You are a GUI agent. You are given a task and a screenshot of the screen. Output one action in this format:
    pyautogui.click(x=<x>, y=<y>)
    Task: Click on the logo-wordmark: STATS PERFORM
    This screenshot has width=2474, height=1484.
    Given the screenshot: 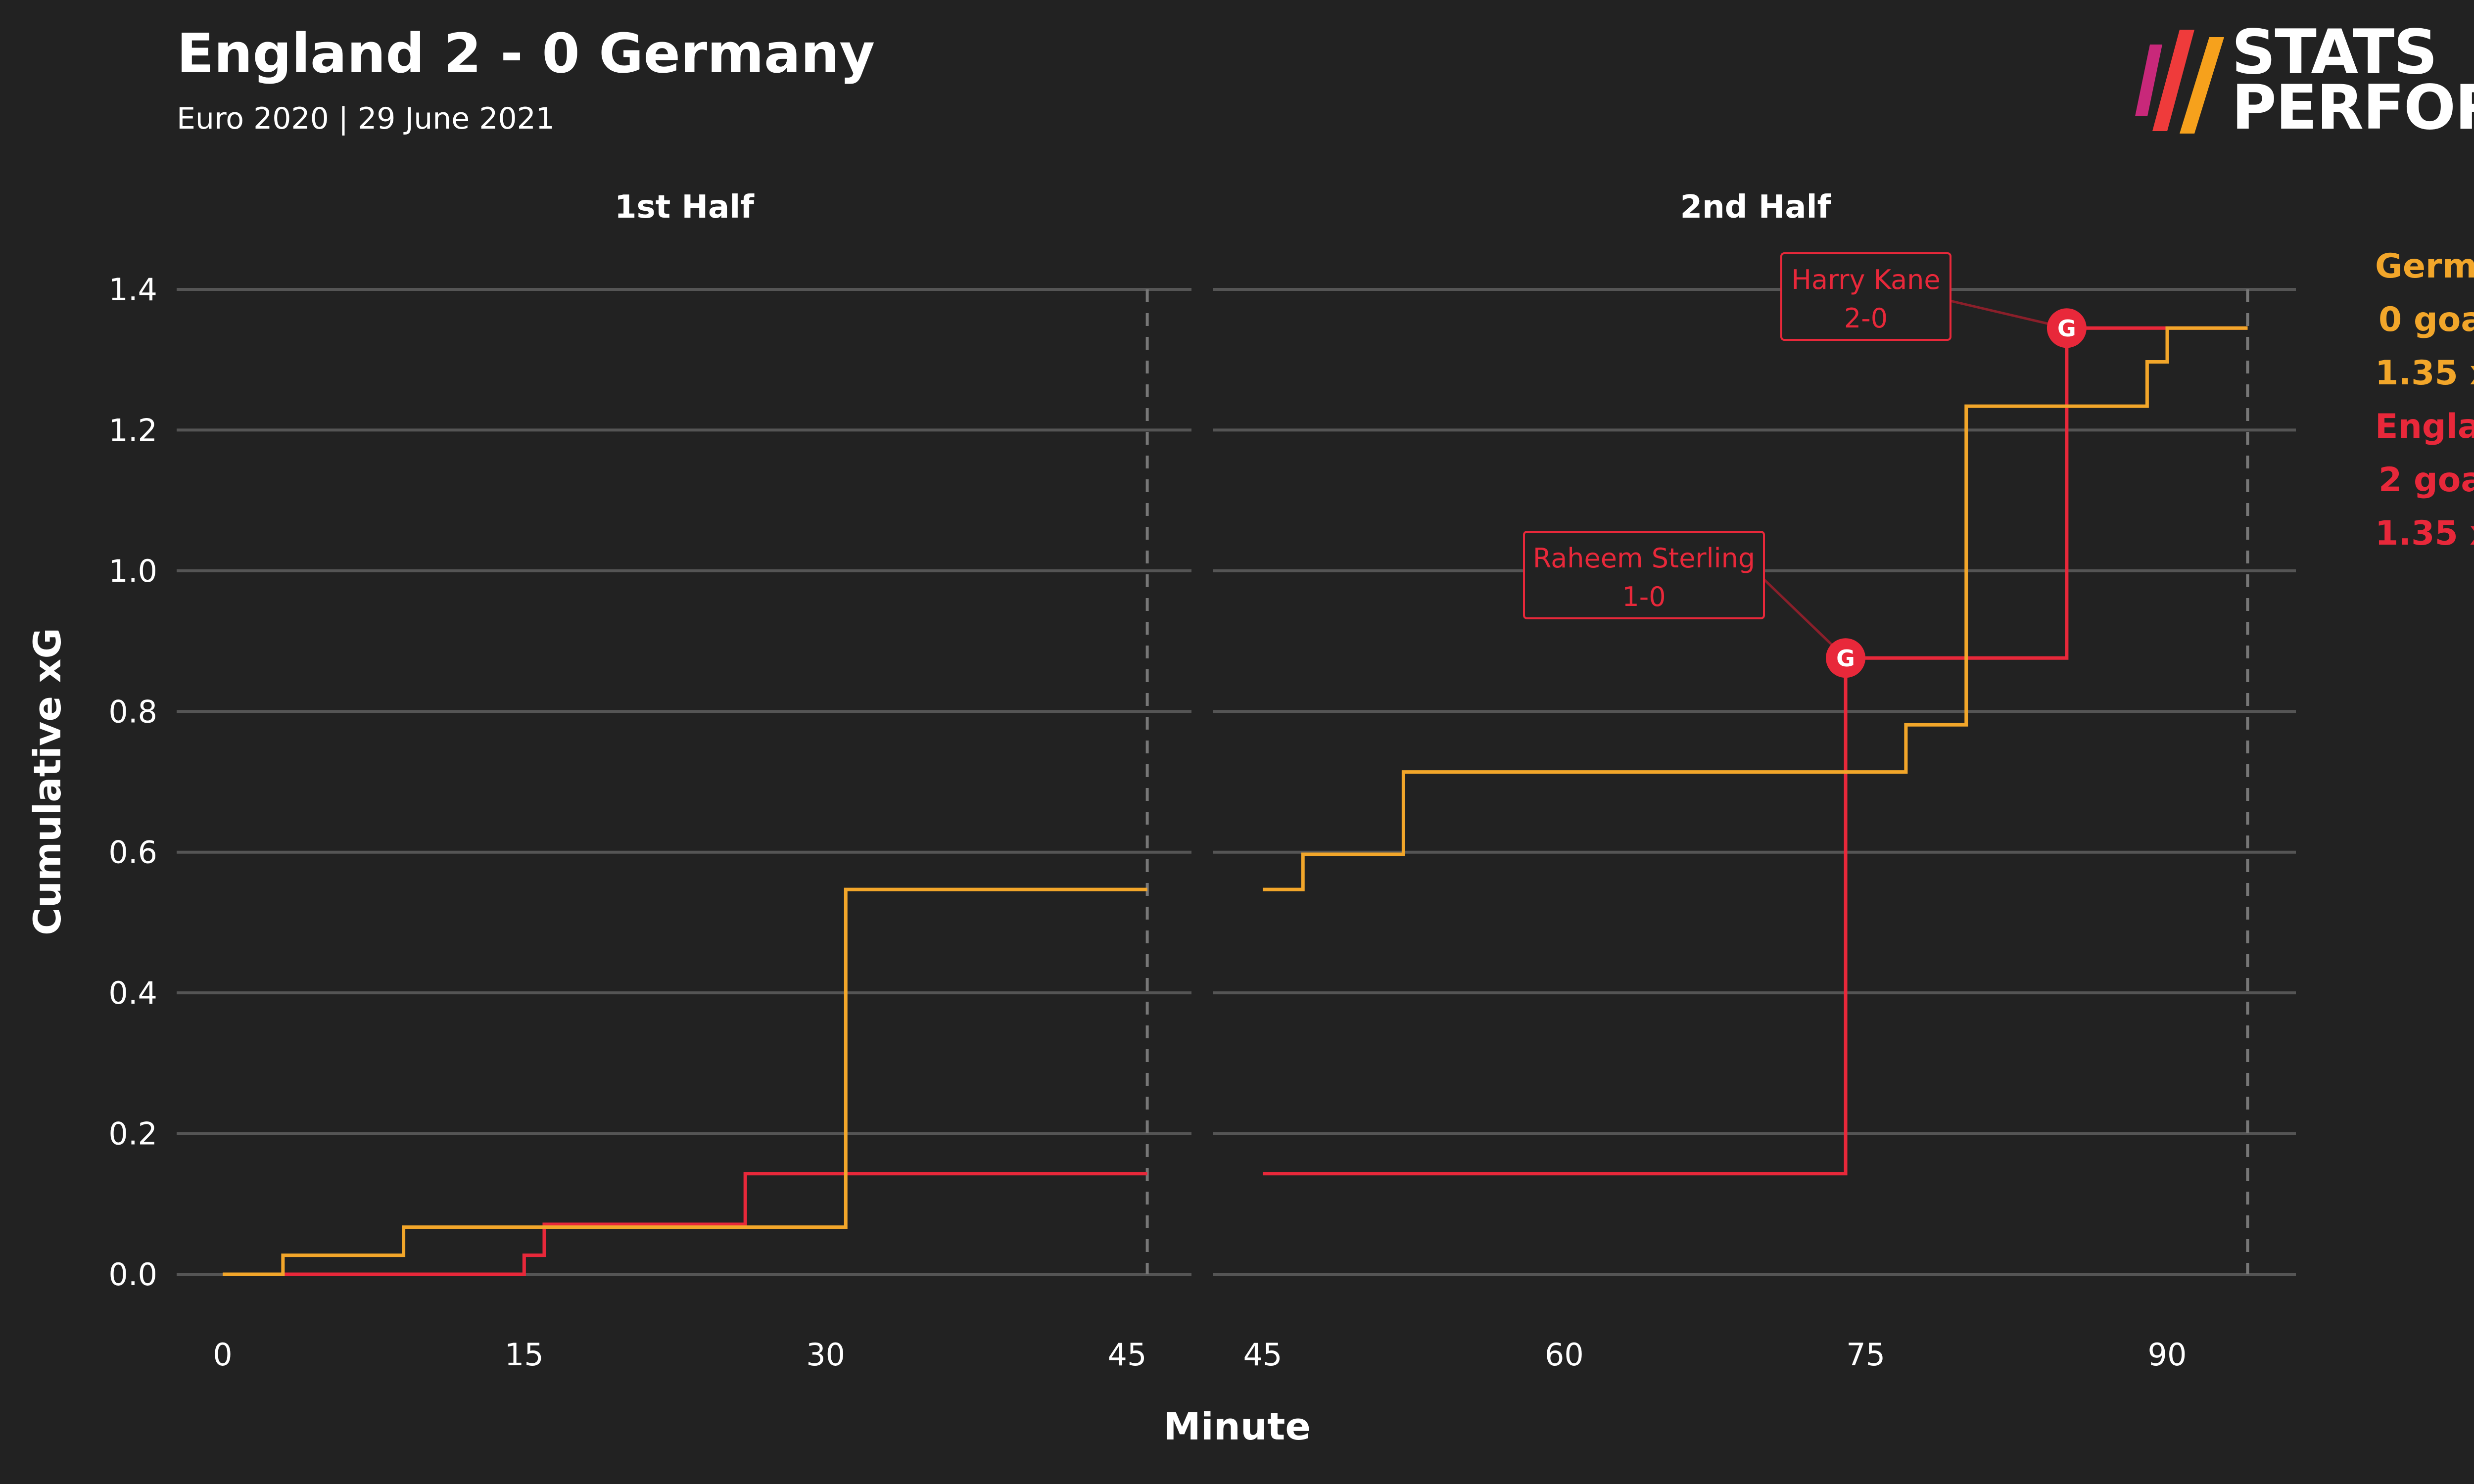 What is the action you would take?
    pyautogui.click(x=2353, y=80)
    